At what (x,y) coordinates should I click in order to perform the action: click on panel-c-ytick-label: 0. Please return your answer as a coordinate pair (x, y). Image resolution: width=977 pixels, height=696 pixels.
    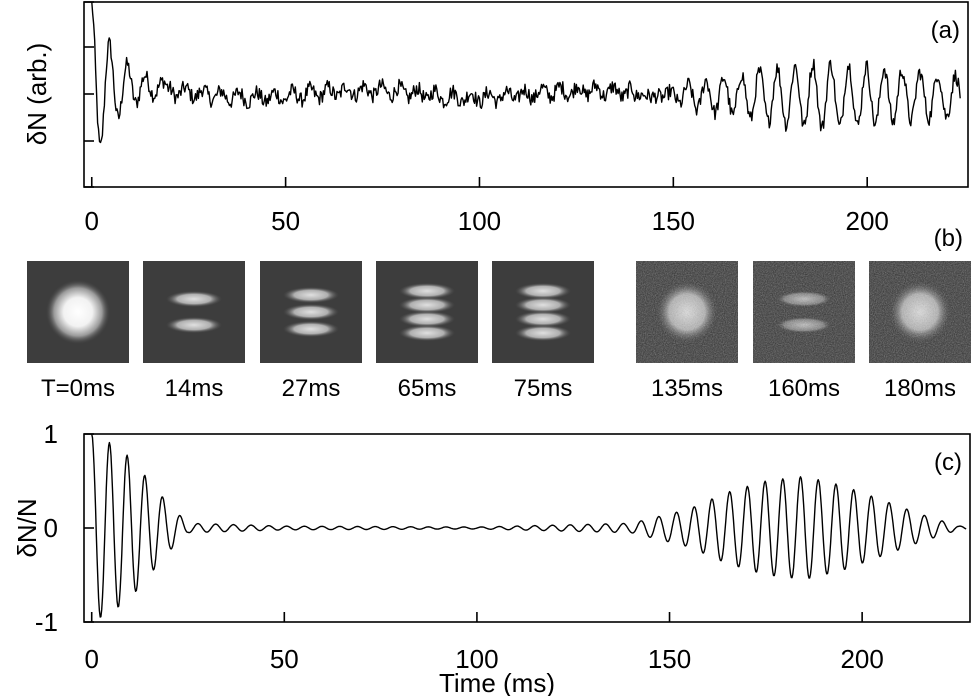
    Looking at the image, I should click on (51, 528).